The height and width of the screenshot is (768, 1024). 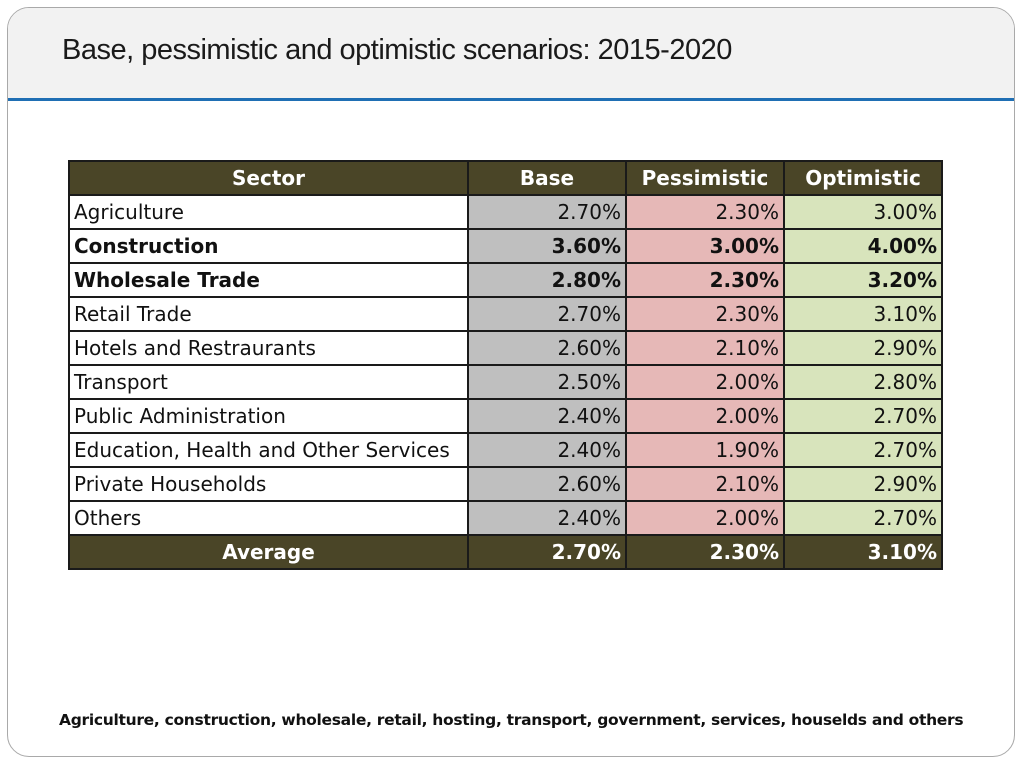 What do you see at coordinates (268, 484) in the screenshot?
I see `cell-sector: Private Households` at bounding box center [268, 484].